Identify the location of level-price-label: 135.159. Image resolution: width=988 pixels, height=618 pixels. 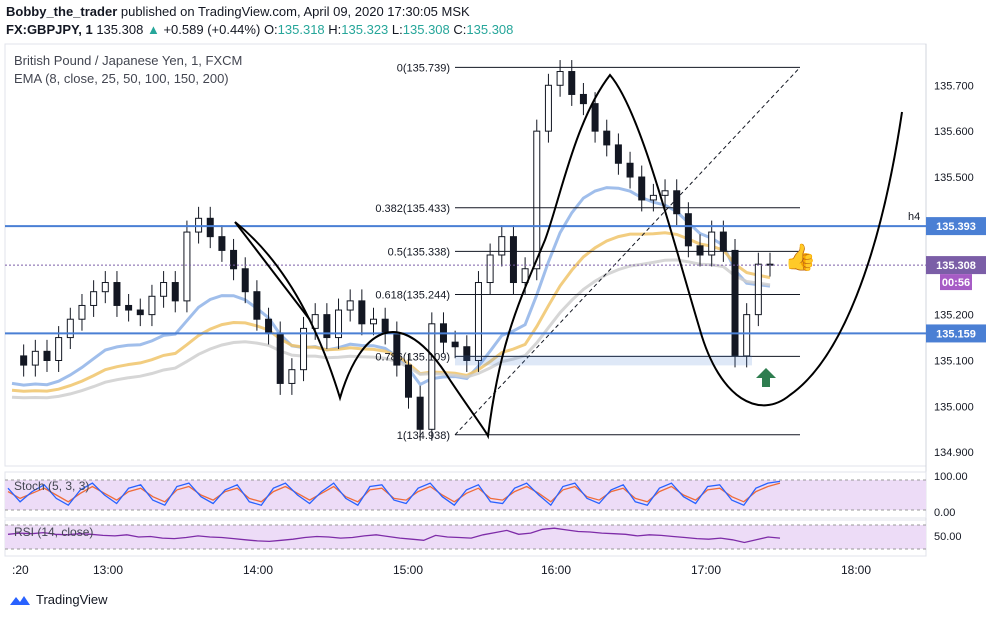
(956, 334).